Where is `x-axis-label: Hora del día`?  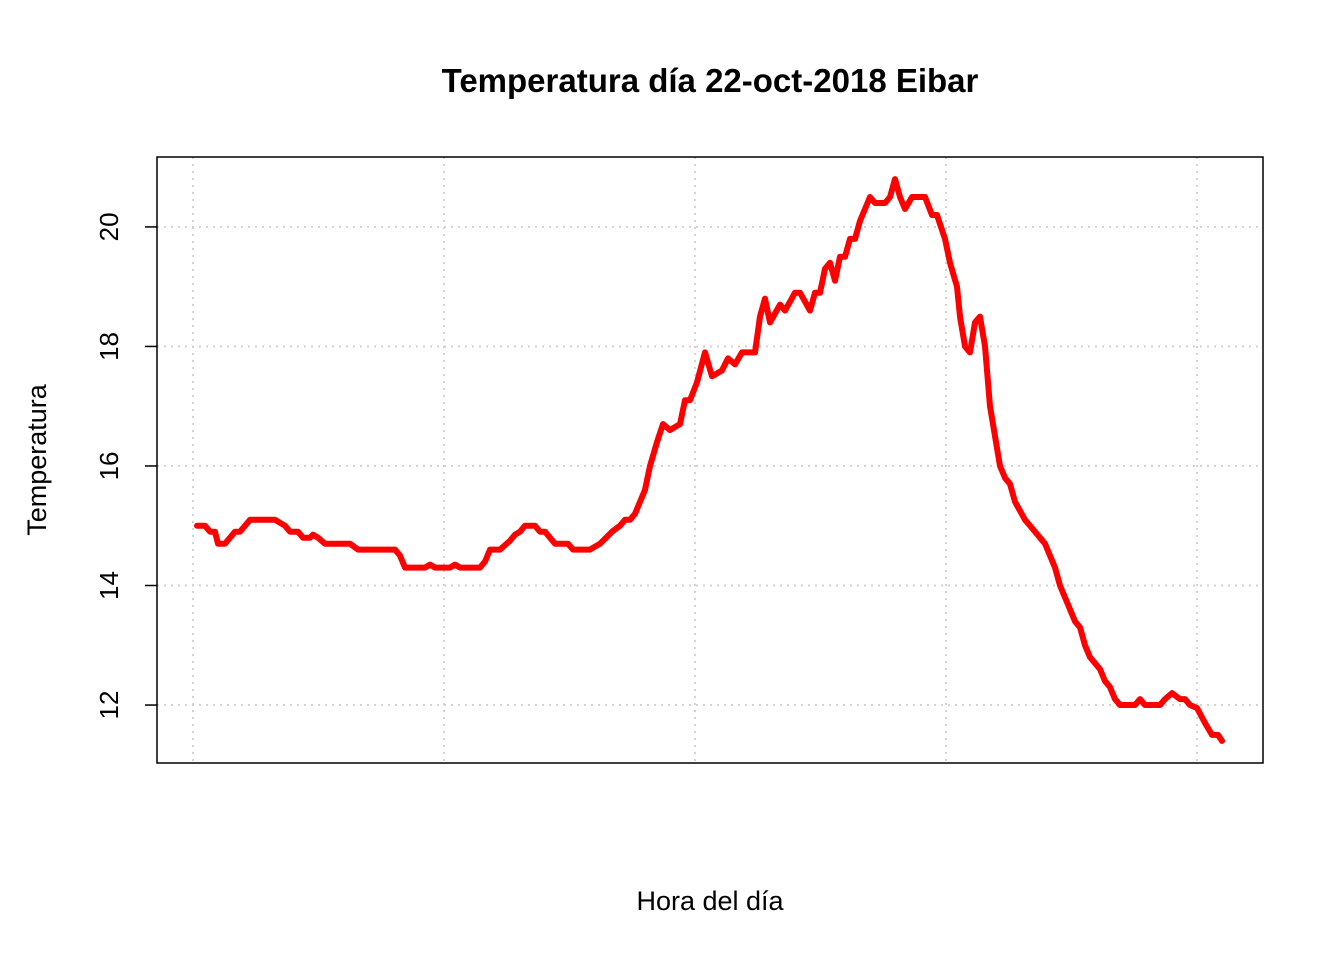
x-axis-label: Hora del día is located at coordinates (710, 901).